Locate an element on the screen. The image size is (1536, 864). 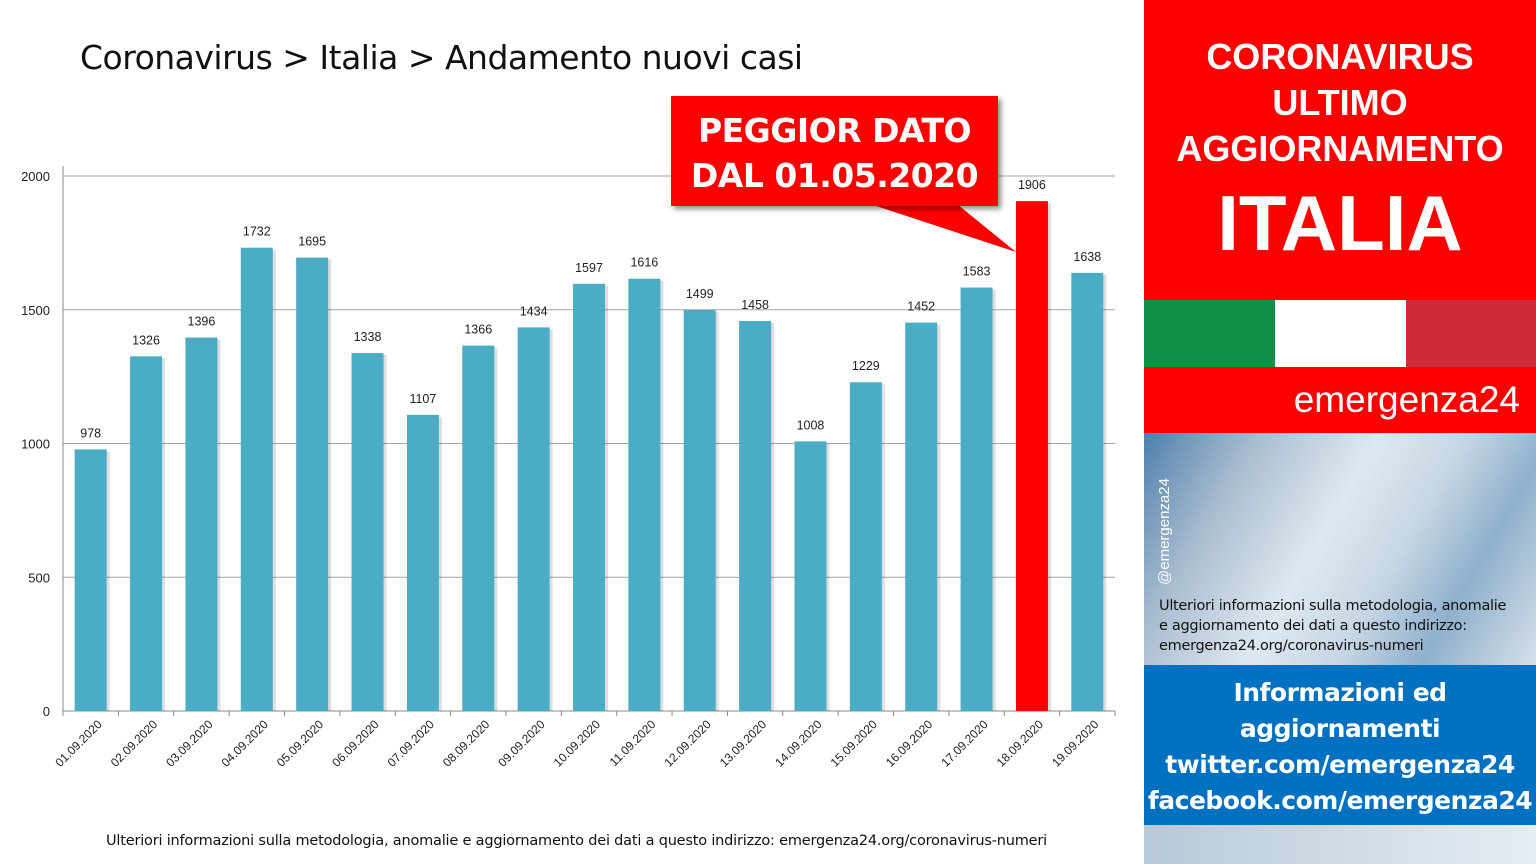
x-tick-label: 19.09.2020 is located at coordinates (1075, 743).